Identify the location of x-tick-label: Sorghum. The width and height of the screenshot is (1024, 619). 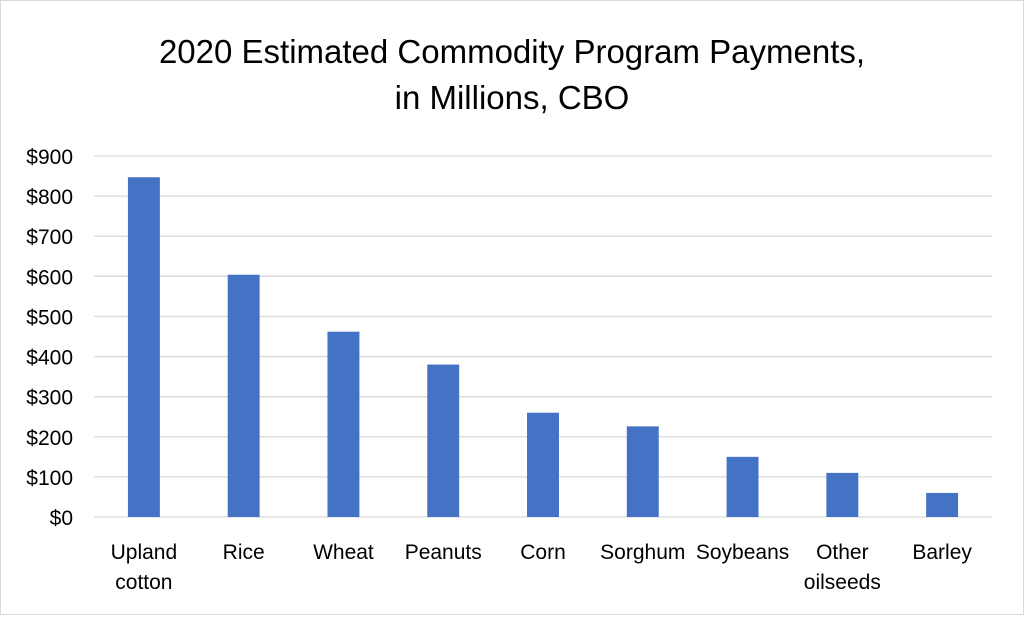
(642, 552).